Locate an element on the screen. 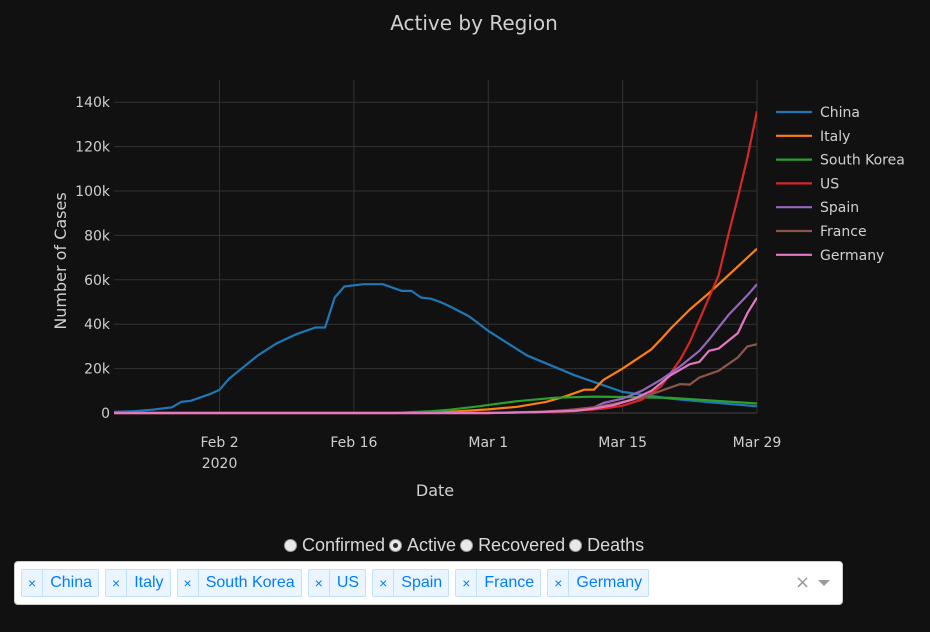 Image resolution: width=930 pixels, height=632 pixels. y-tick-label: 100k is located at coordinates (93, 192).